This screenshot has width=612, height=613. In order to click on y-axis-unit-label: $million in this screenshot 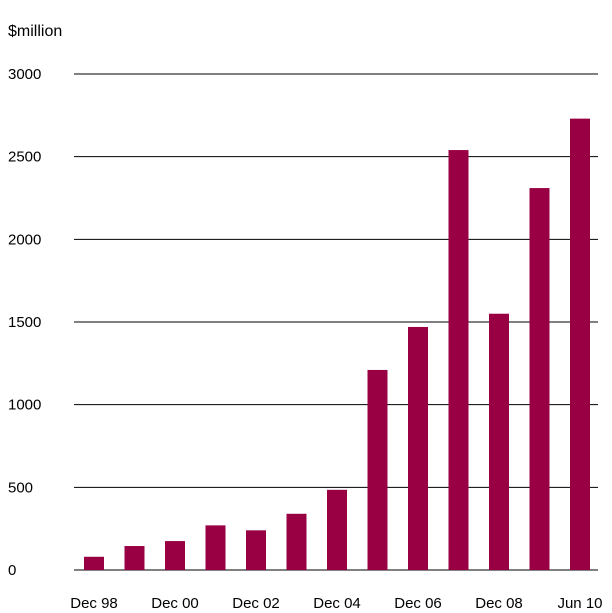, I will do `click(35, 31)`.